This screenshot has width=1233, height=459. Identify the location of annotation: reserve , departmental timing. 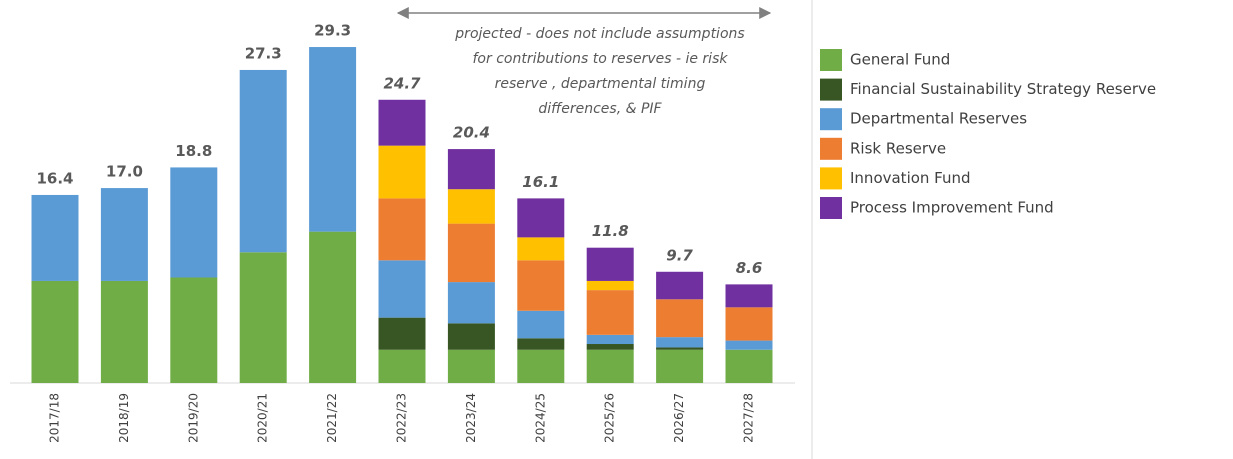
(600, 84).